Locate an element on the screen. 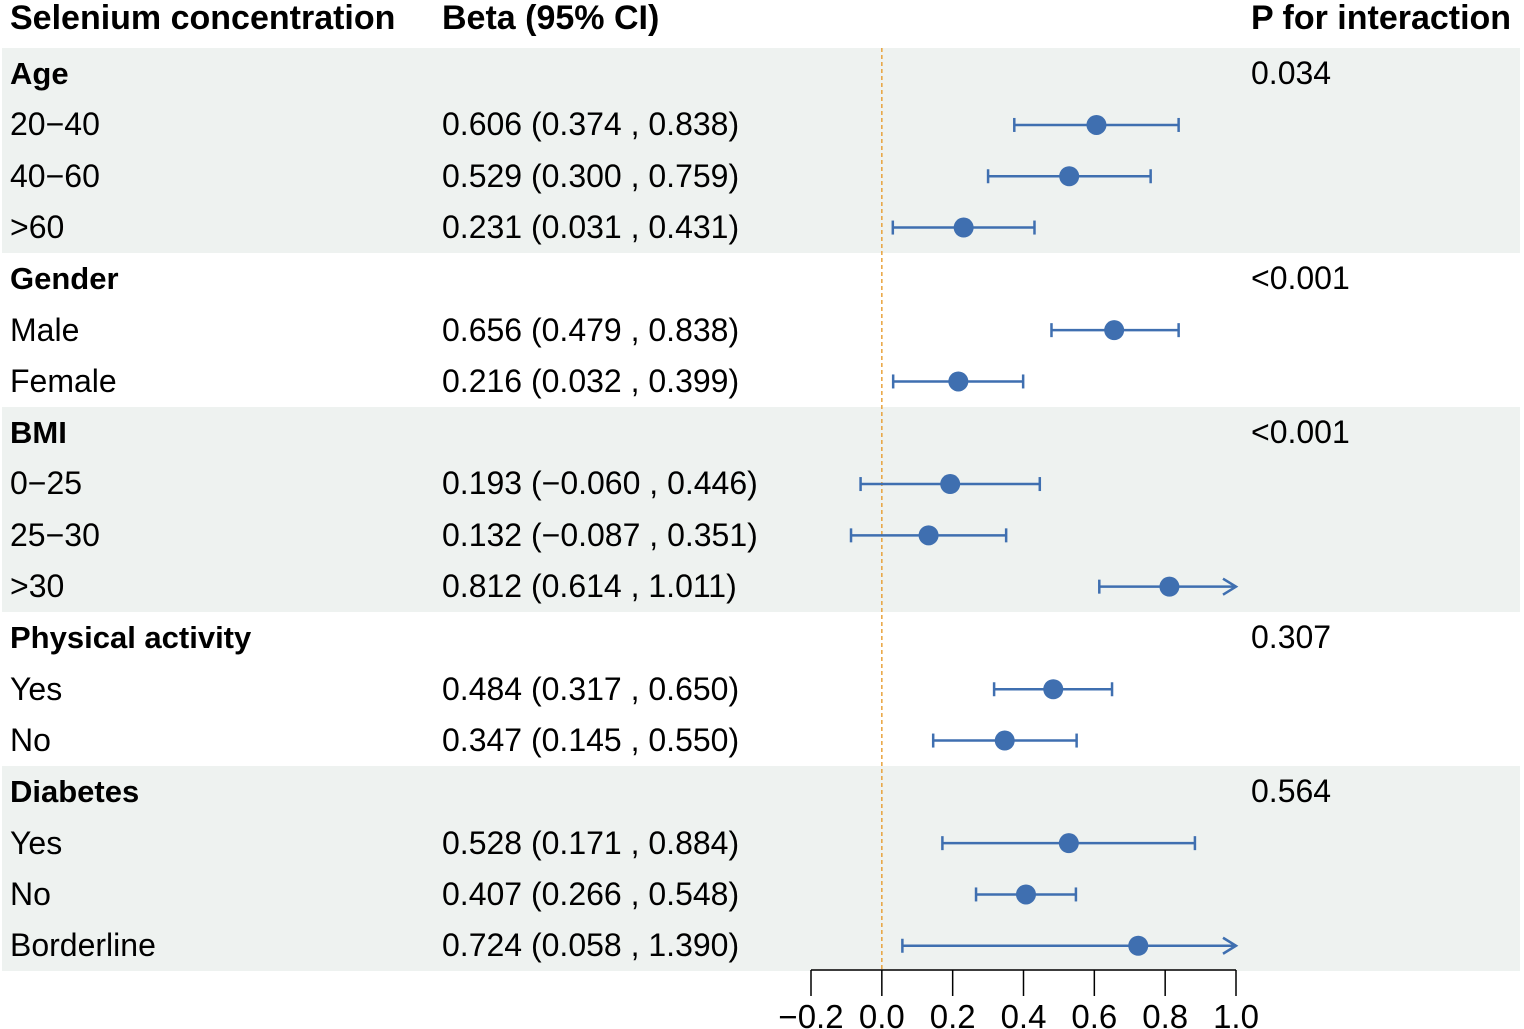 The height and width of the screenshot is (1029, 1524). beta-ci-value: 0.656 (0.479 , 0.838) is located at coordinates (591, 329).